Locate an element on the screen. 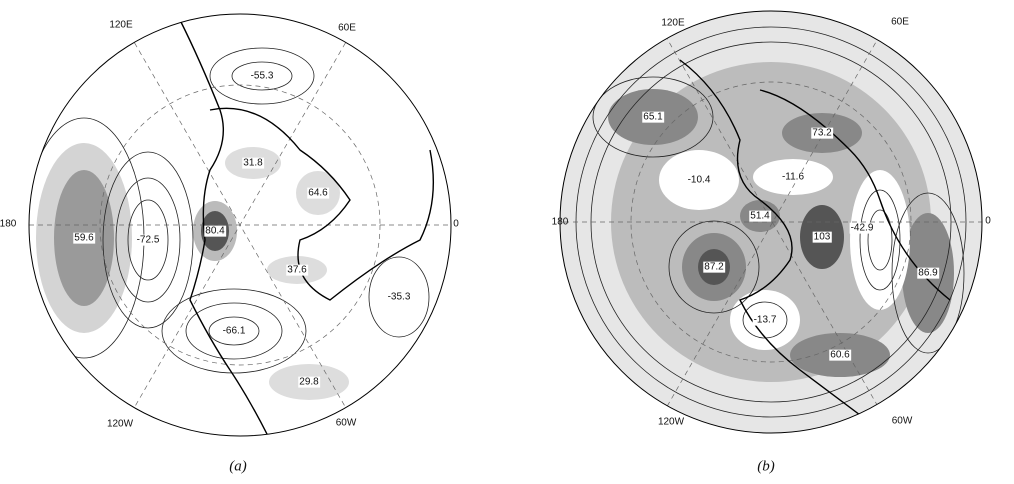 This screenshot has width=1014, height=484. contour-label: 29.8 is located at coordinates (309, 382).